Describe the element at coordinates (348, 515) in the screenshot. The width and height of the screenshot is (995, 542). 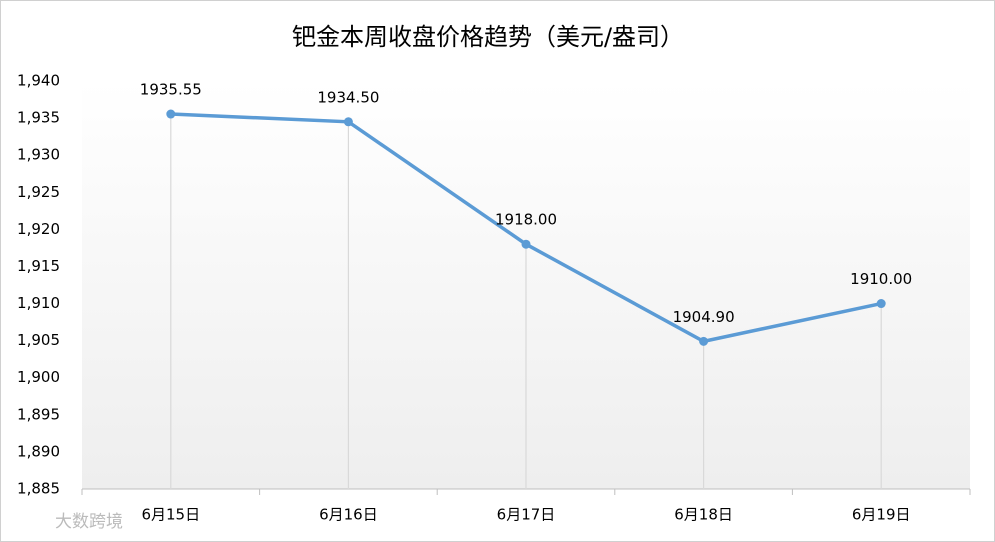
I see `x-tick-label: 6月16日` at that location.